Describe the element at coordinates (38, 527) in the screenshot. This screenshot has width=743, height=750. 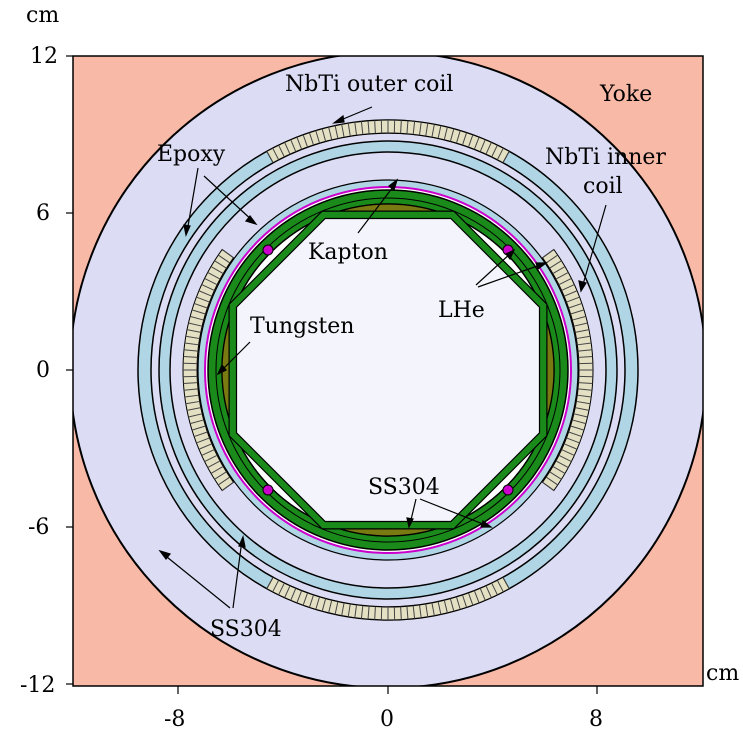
I see `y-tick-label: -6` at that location.